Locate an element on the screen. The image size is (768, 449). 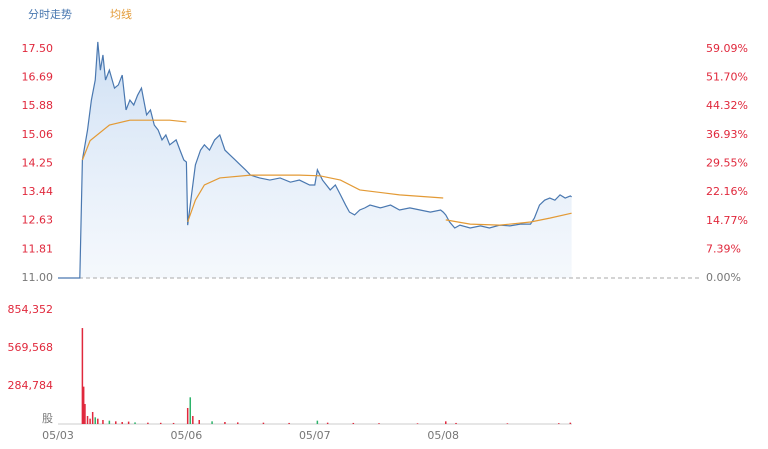
y-tick-label: 11.81 is located at coordinates (38, 248).